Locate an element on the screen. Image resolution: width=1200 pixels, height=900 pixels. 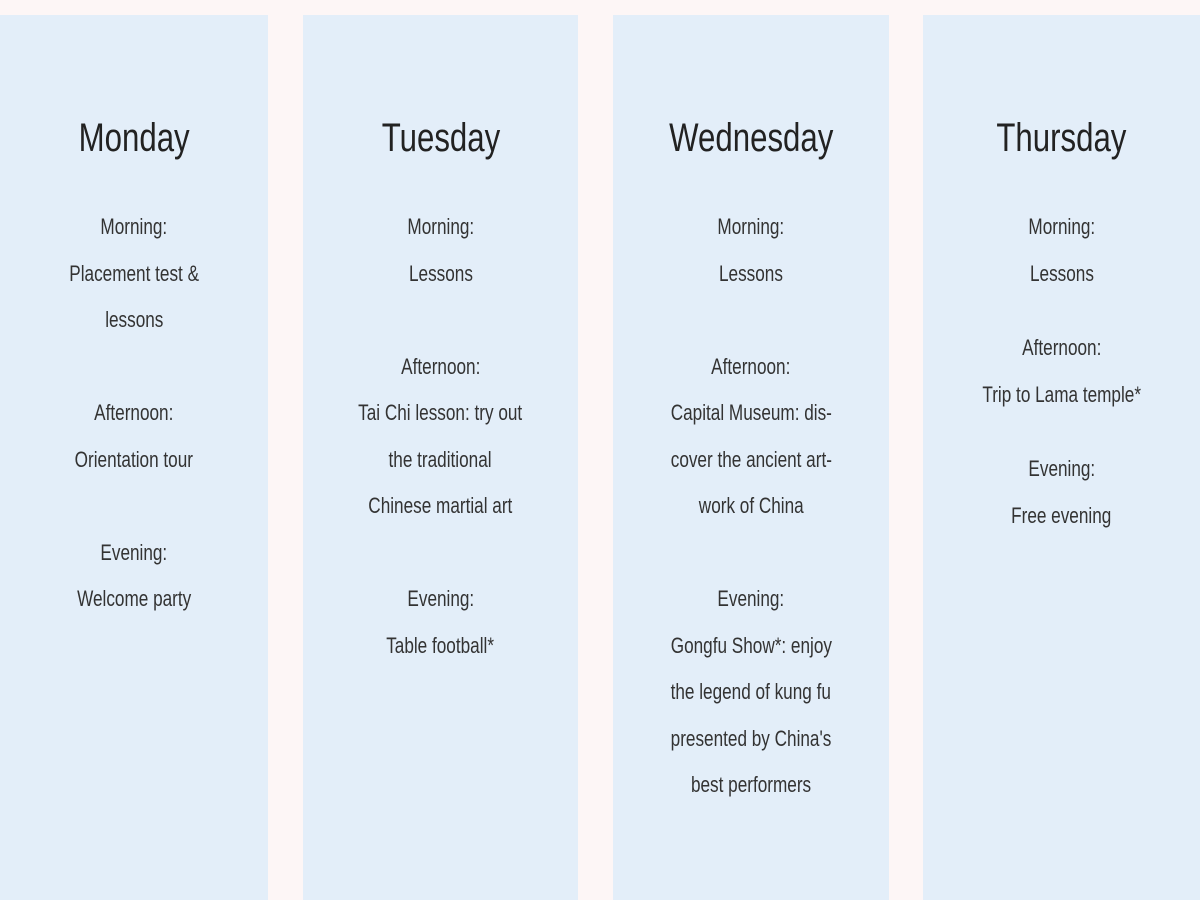
schedule-slot: Afternoon: Trip to Lama temple* is located at coordinates (1061, 371).